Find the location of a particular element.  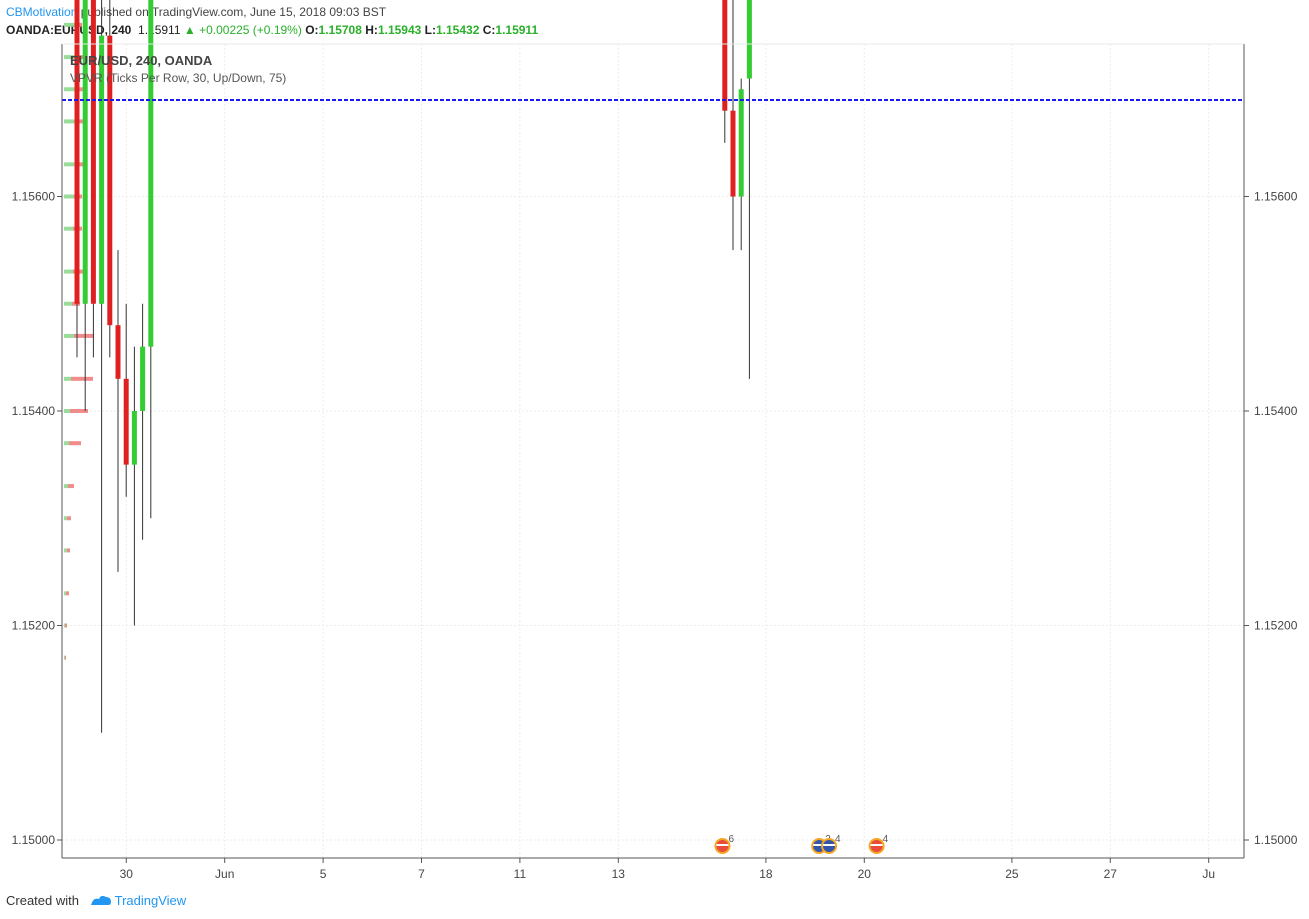

economic-events: 6244 is located at coordinates (801, 844).